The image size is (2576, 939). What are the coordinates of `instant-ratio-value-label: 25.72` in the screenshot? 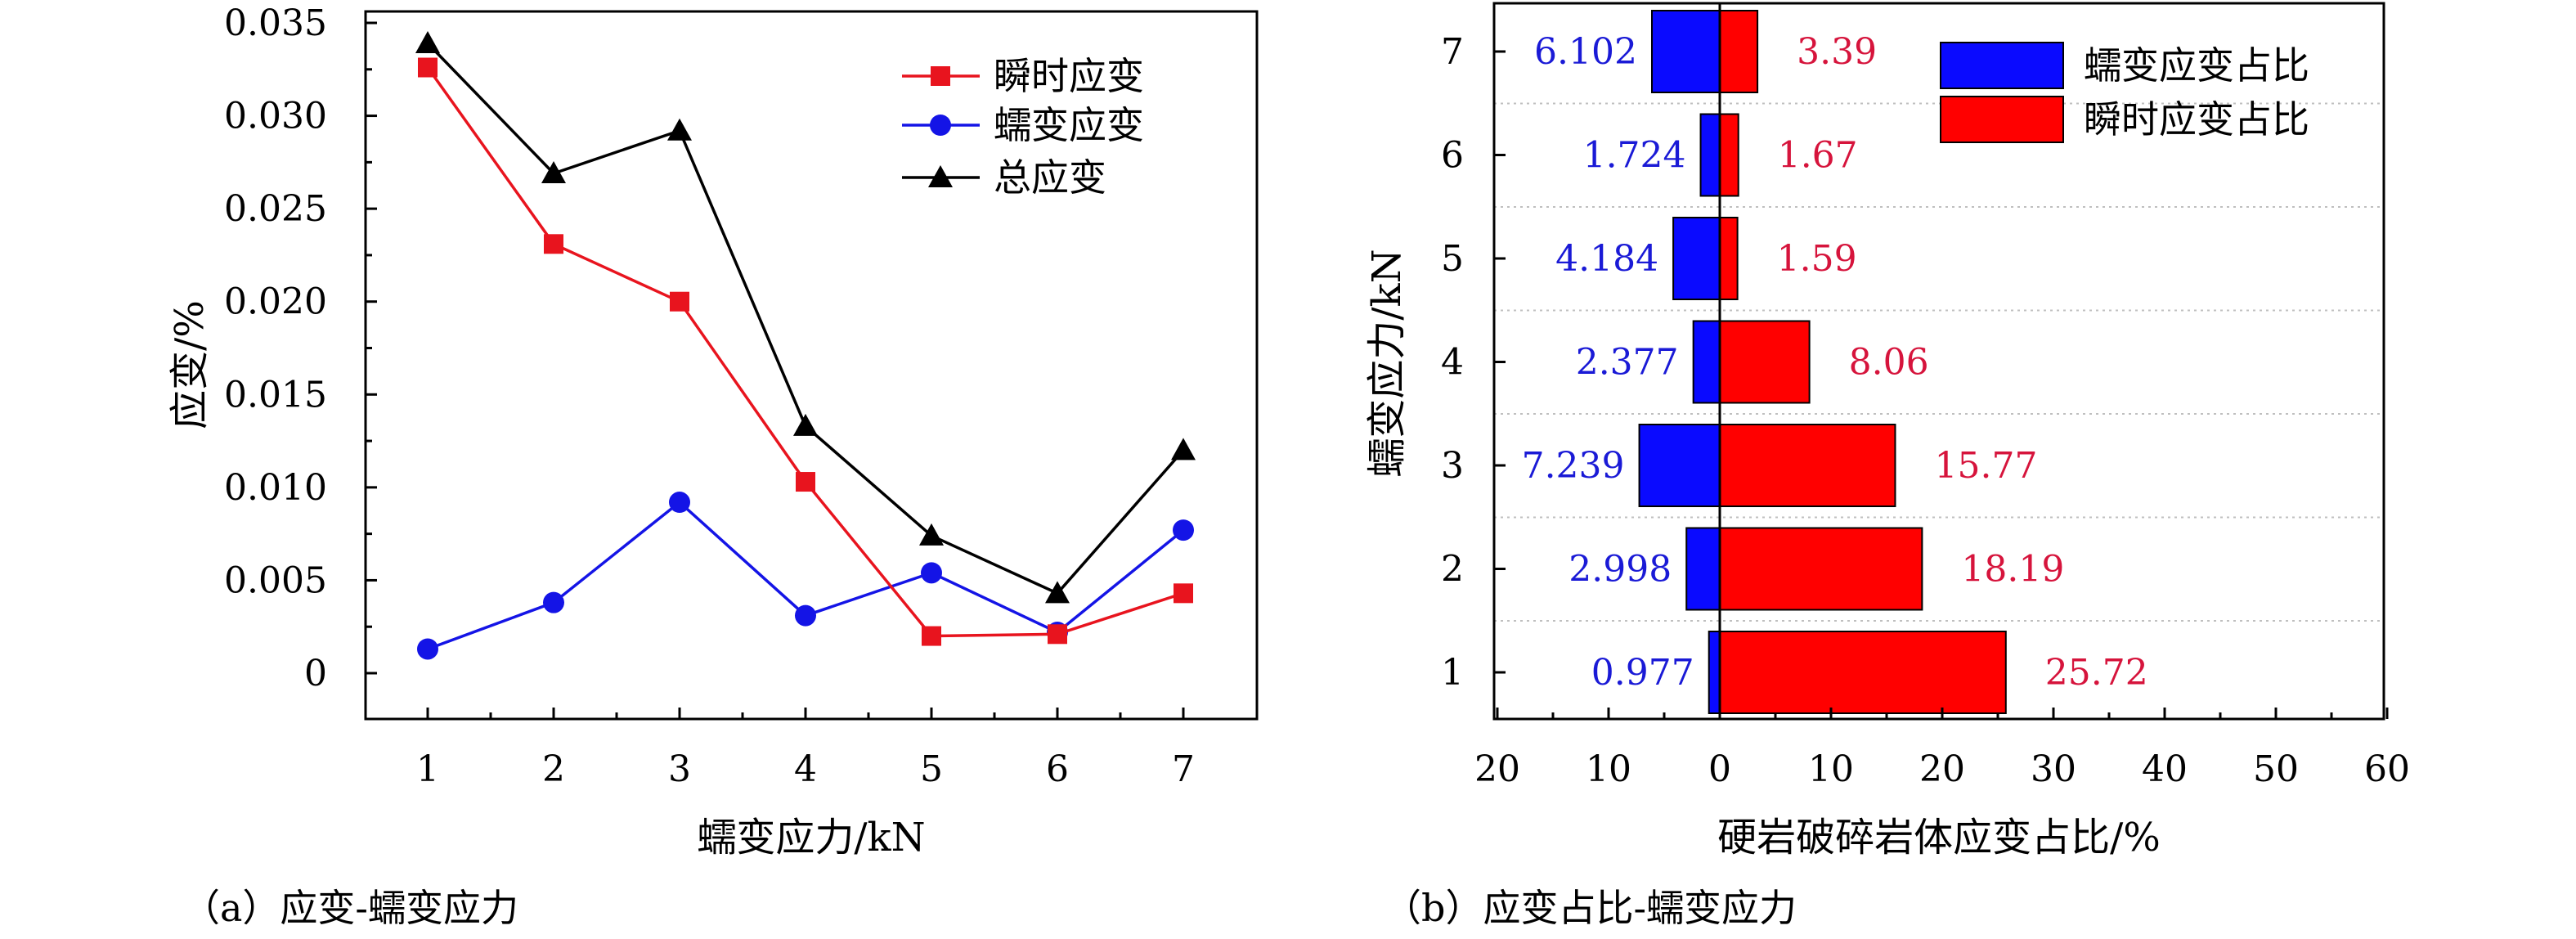 It's located at (2097, 673).